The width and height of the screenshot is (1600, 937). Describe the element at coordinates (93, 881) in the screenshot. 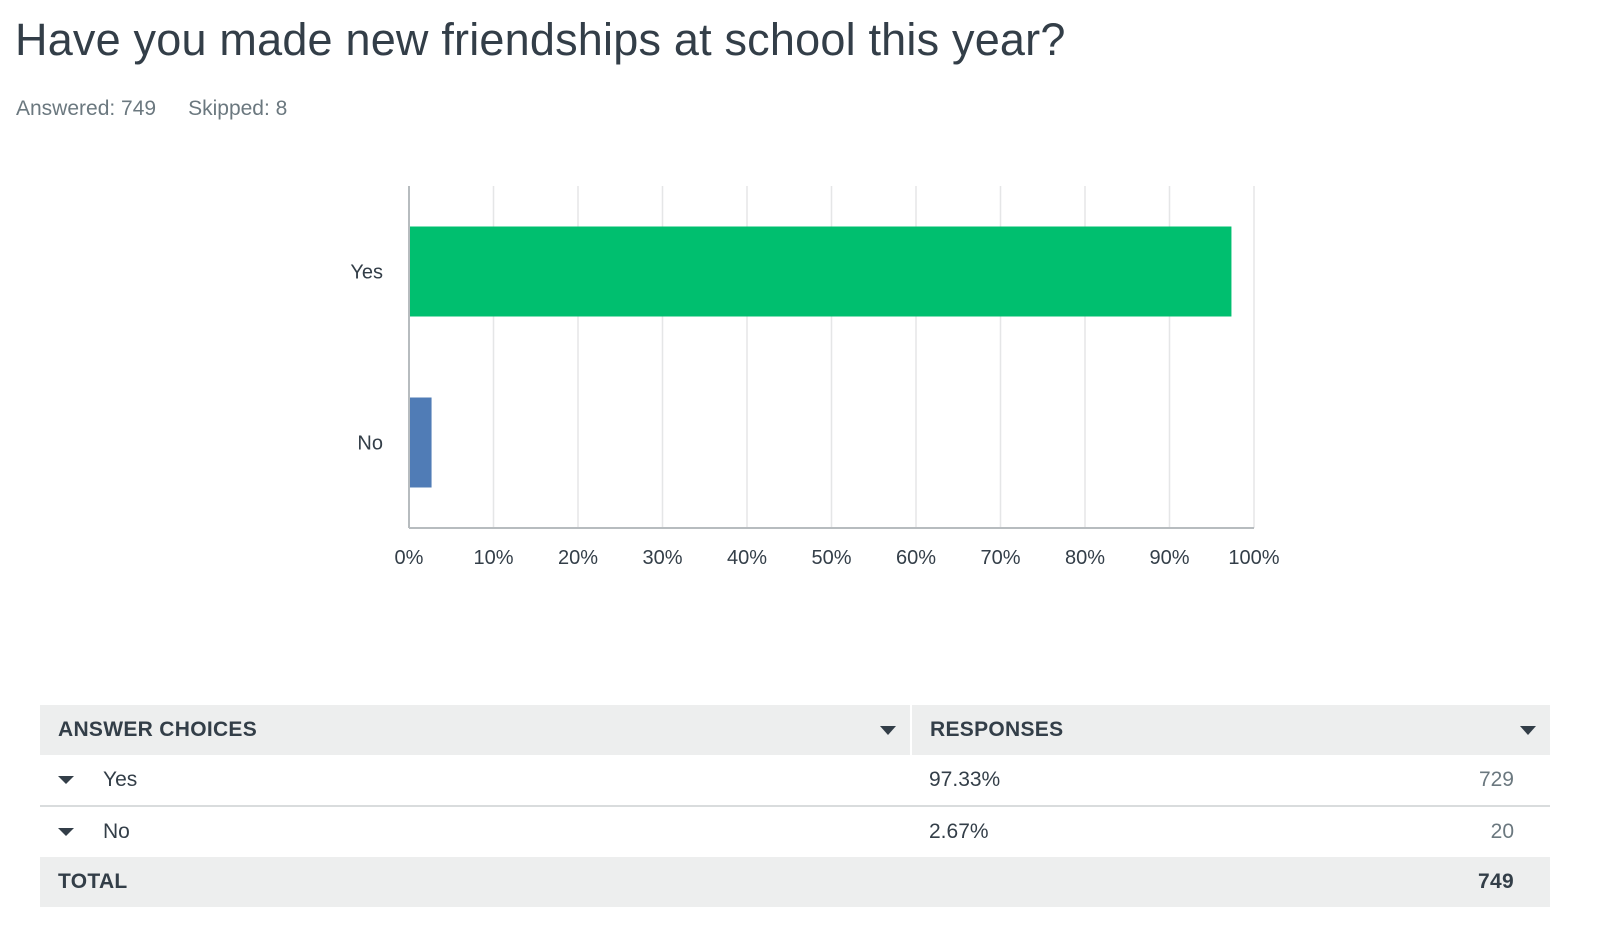

I see `total-label: TOTAL` at that location.